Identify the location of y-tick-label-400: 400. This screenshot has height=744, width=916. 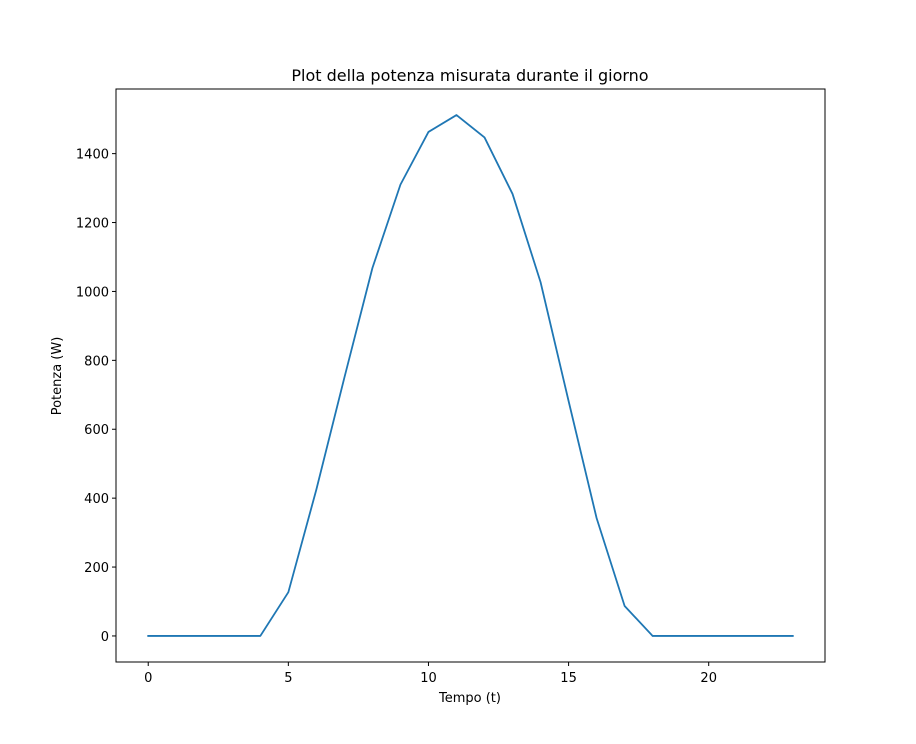
(96, 499).